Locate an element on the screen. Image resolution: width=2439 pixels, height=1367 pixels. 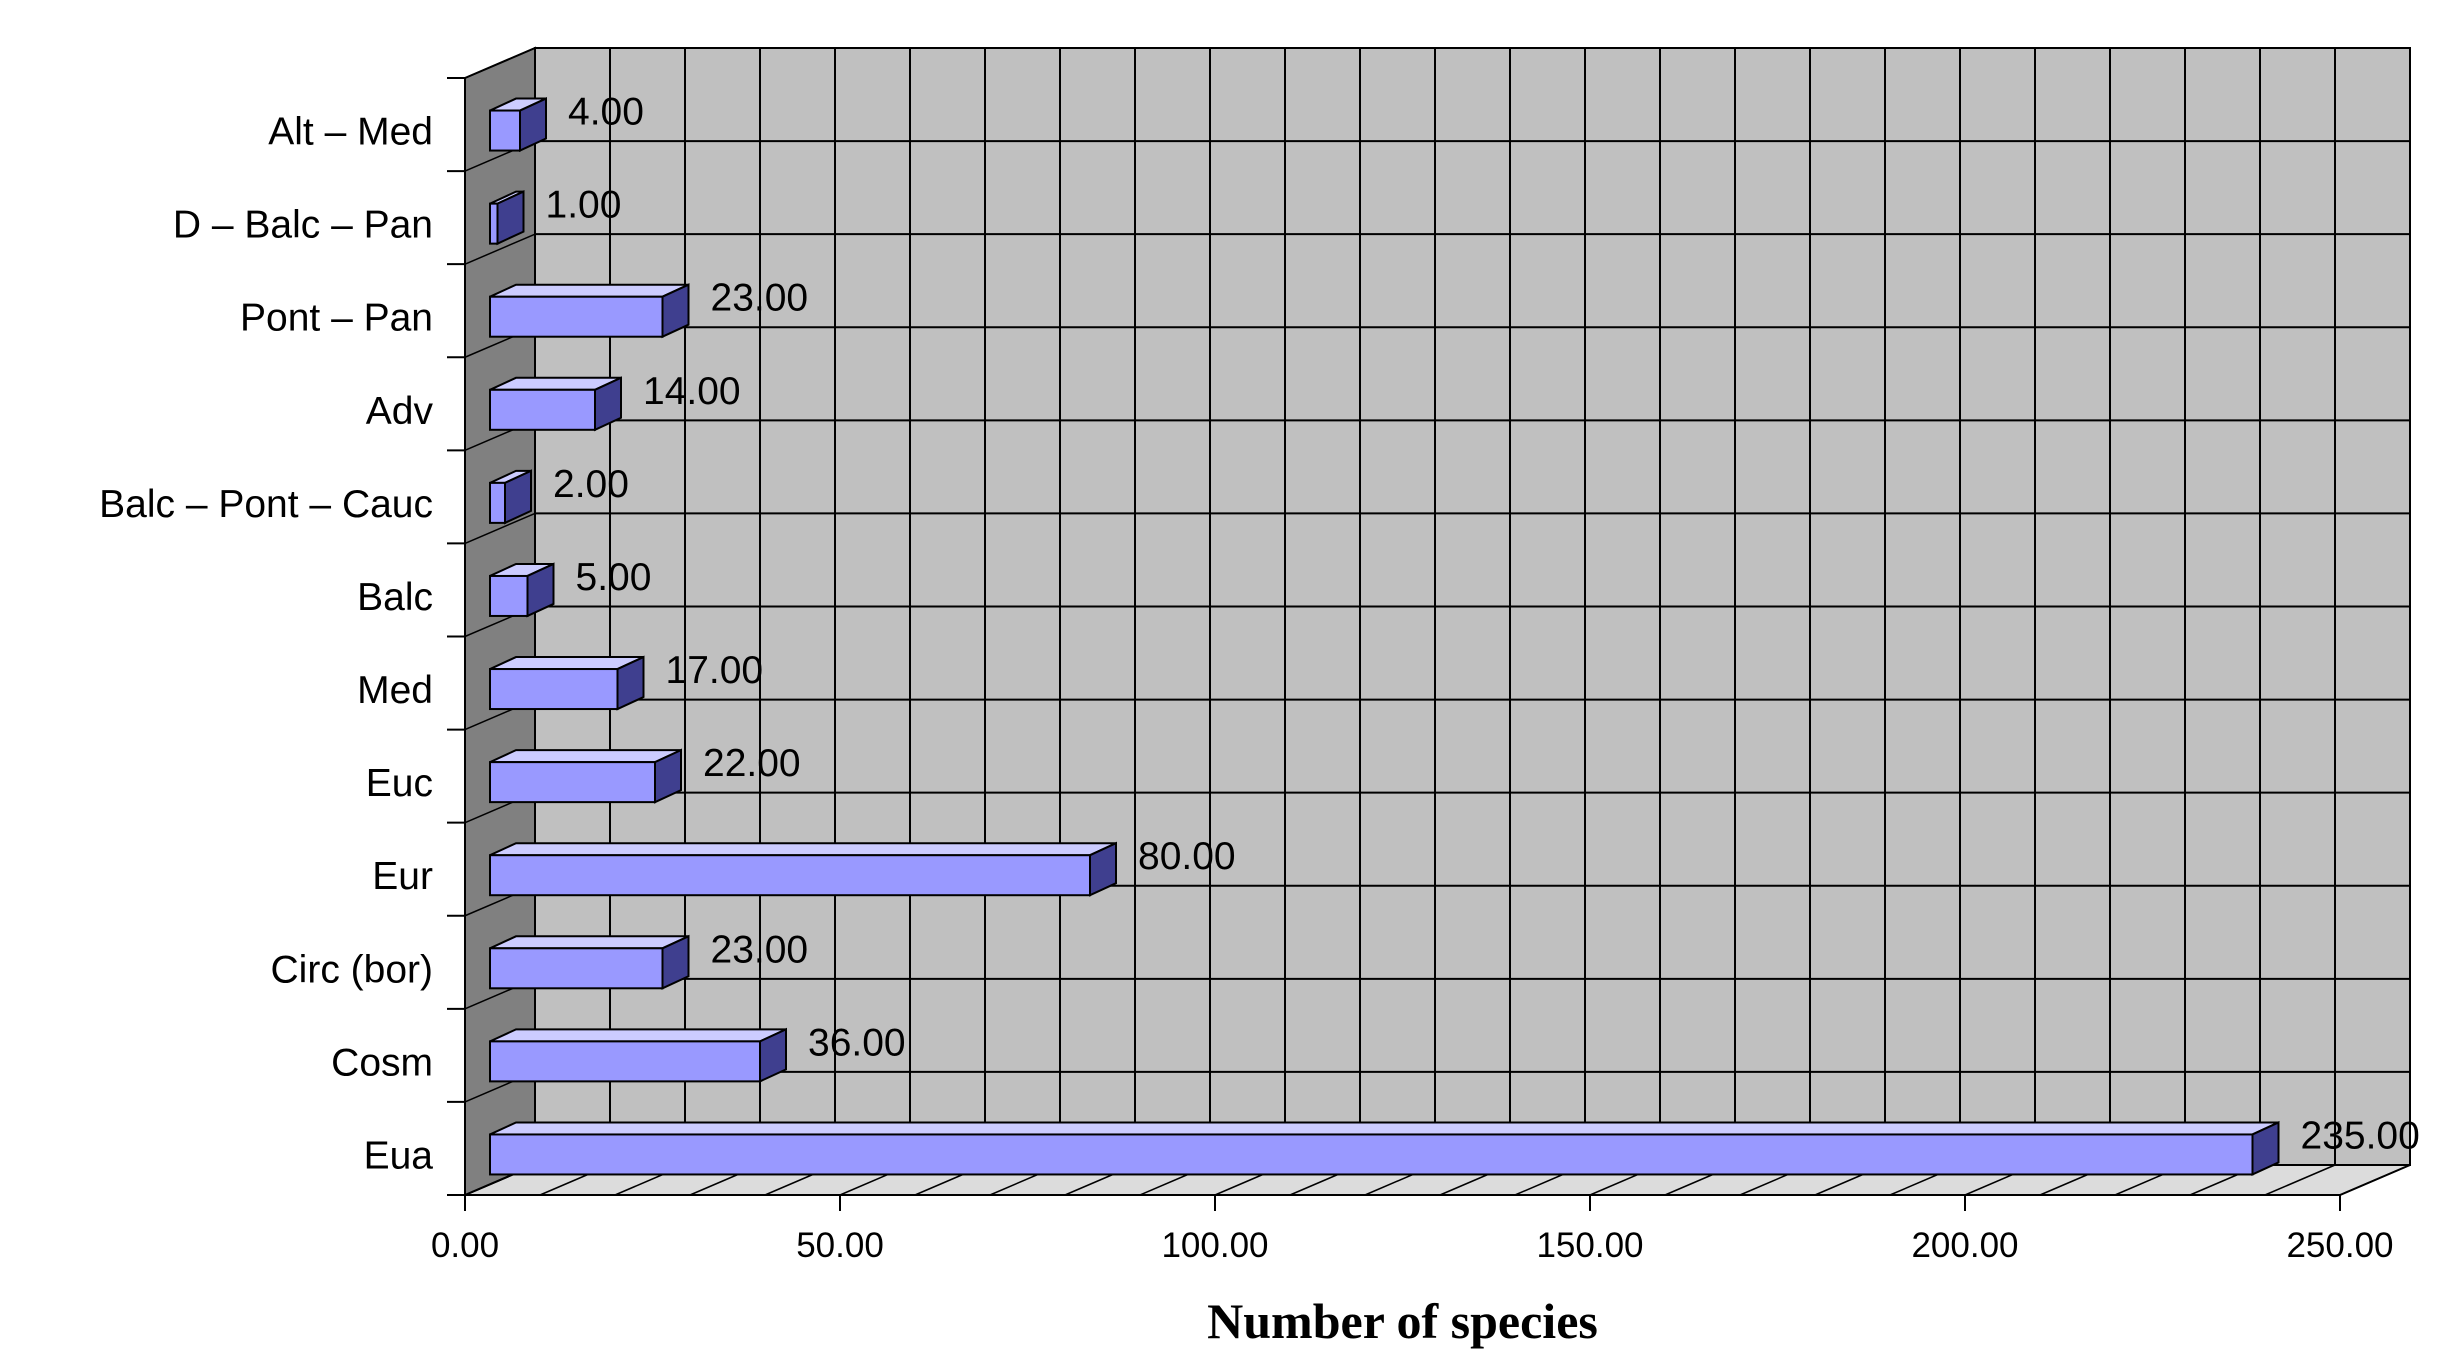
x-tick-label: 150.00 is located at coordinates (1589, 1245).